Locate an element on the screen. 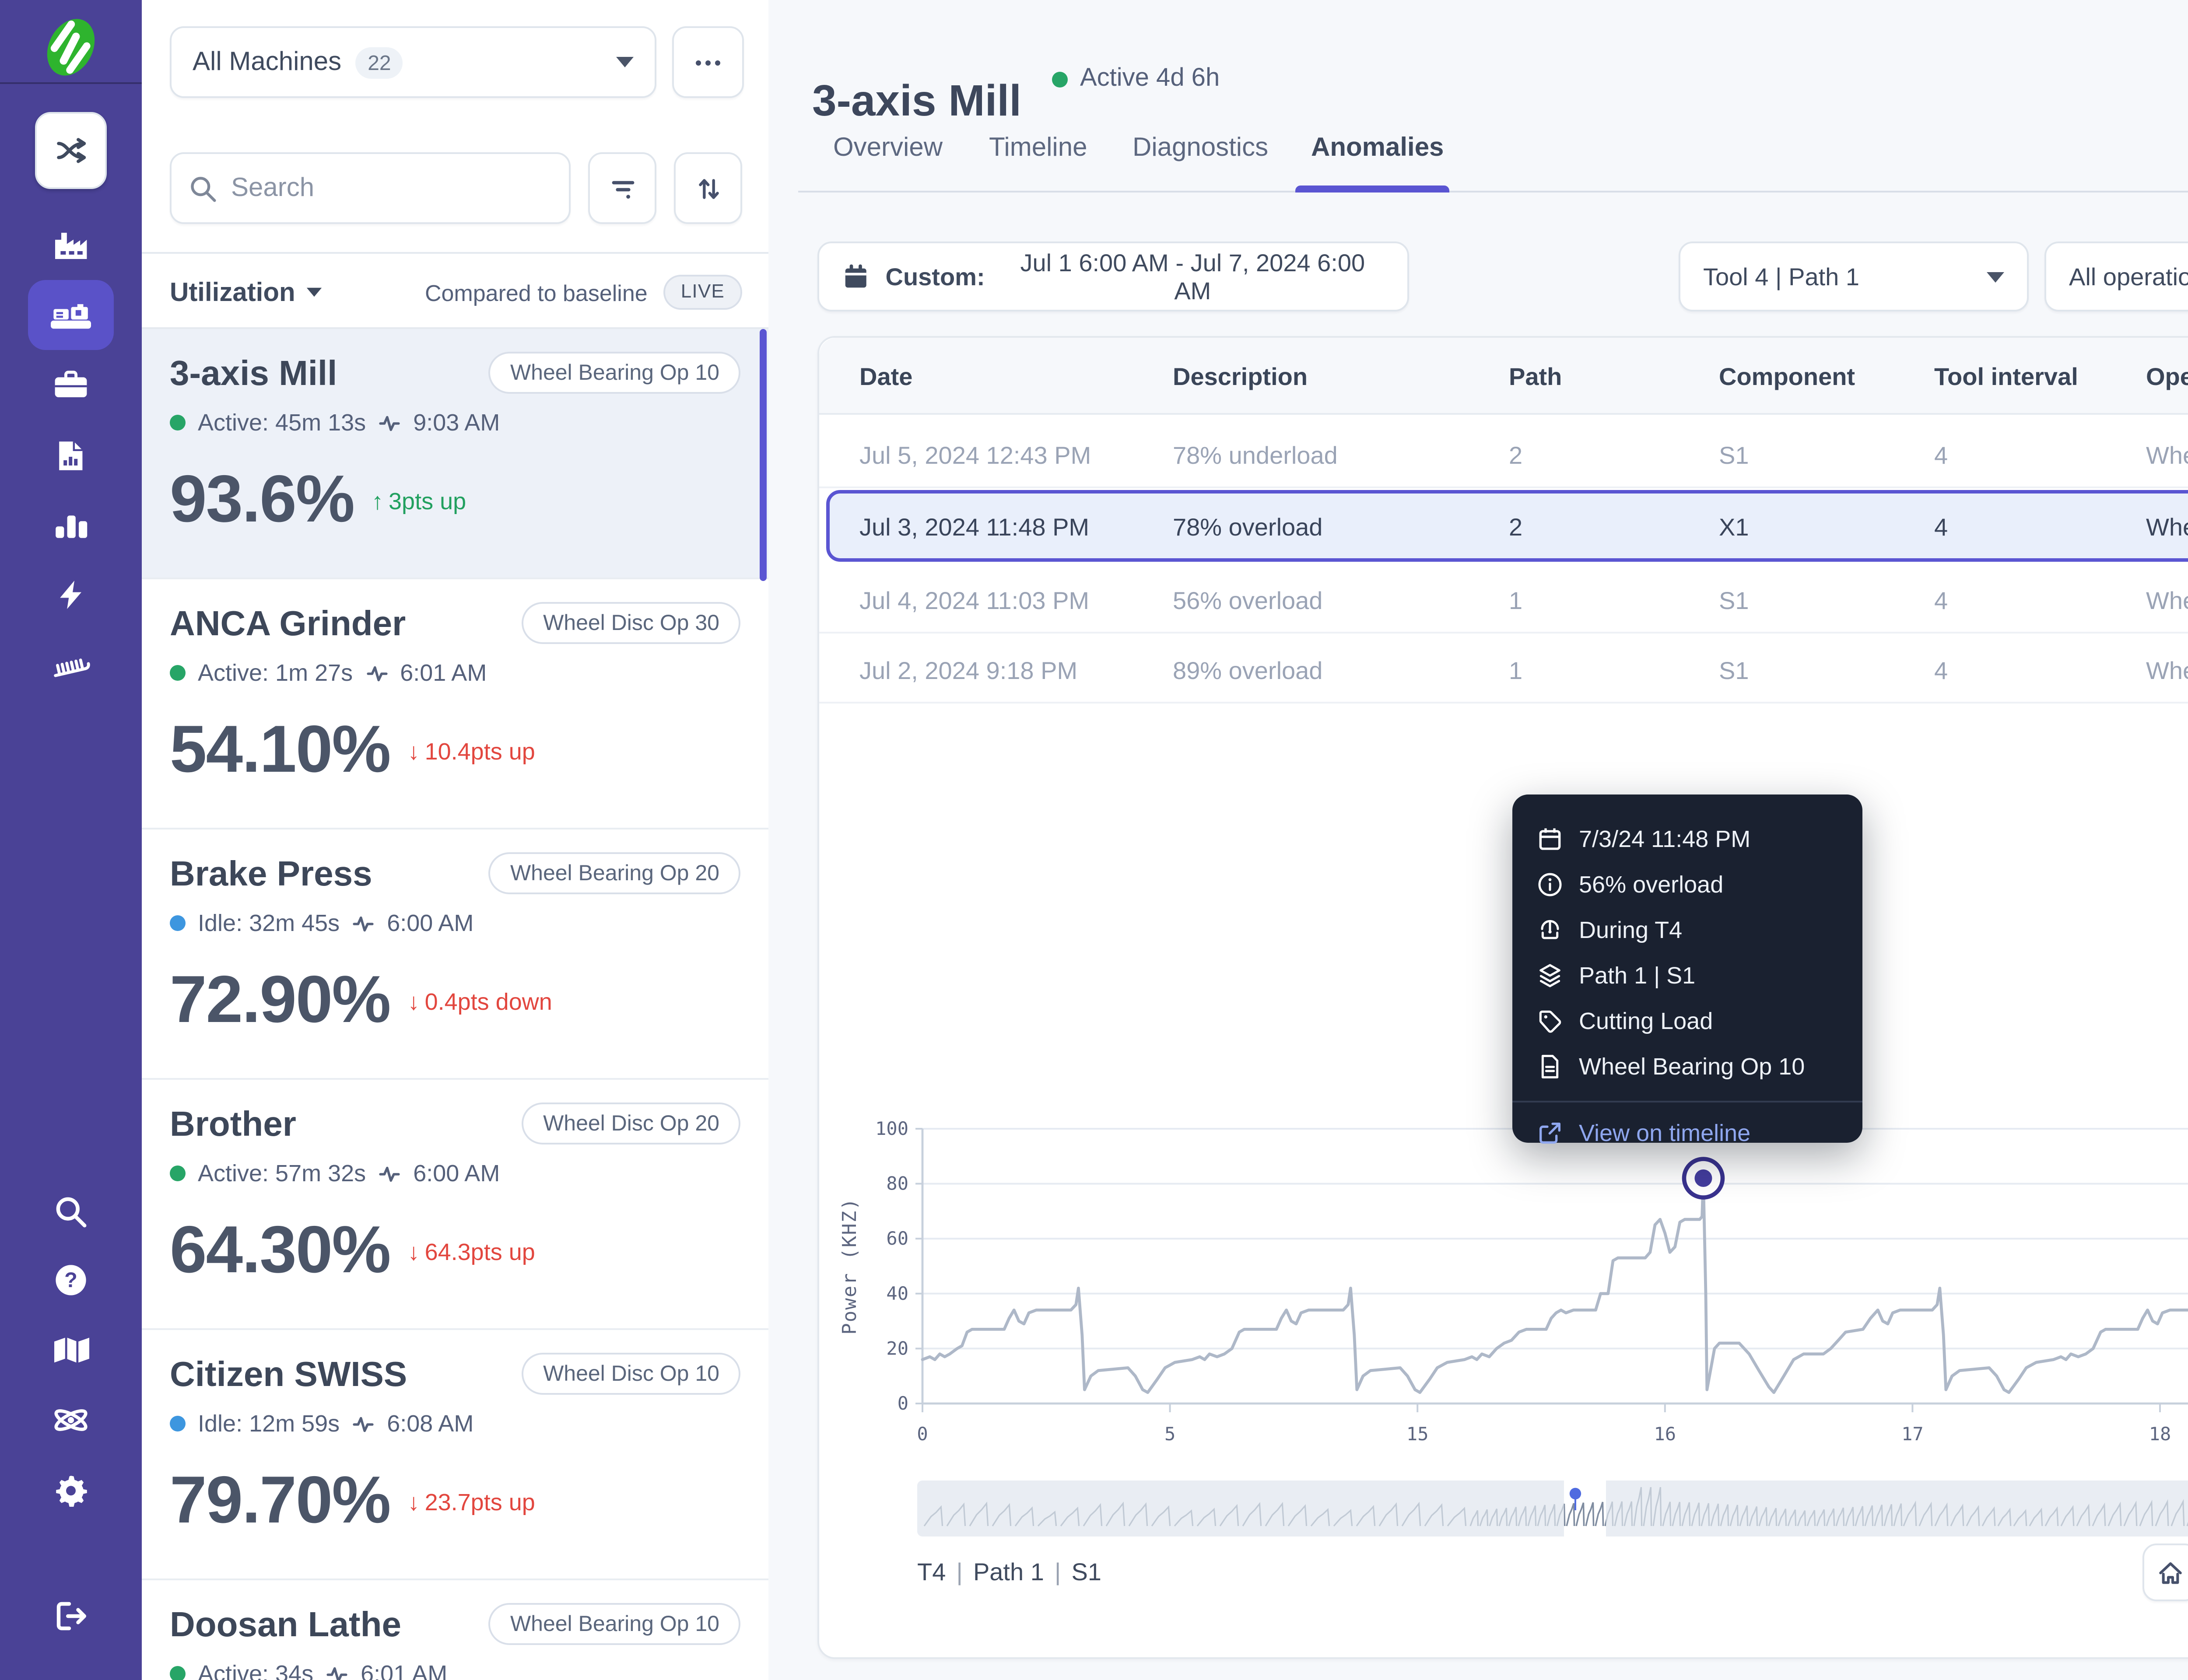 This screenshot has height=1680, width=2188. operation-chip: Wheel Disc Op 30 is located at coordinates (631, 623).